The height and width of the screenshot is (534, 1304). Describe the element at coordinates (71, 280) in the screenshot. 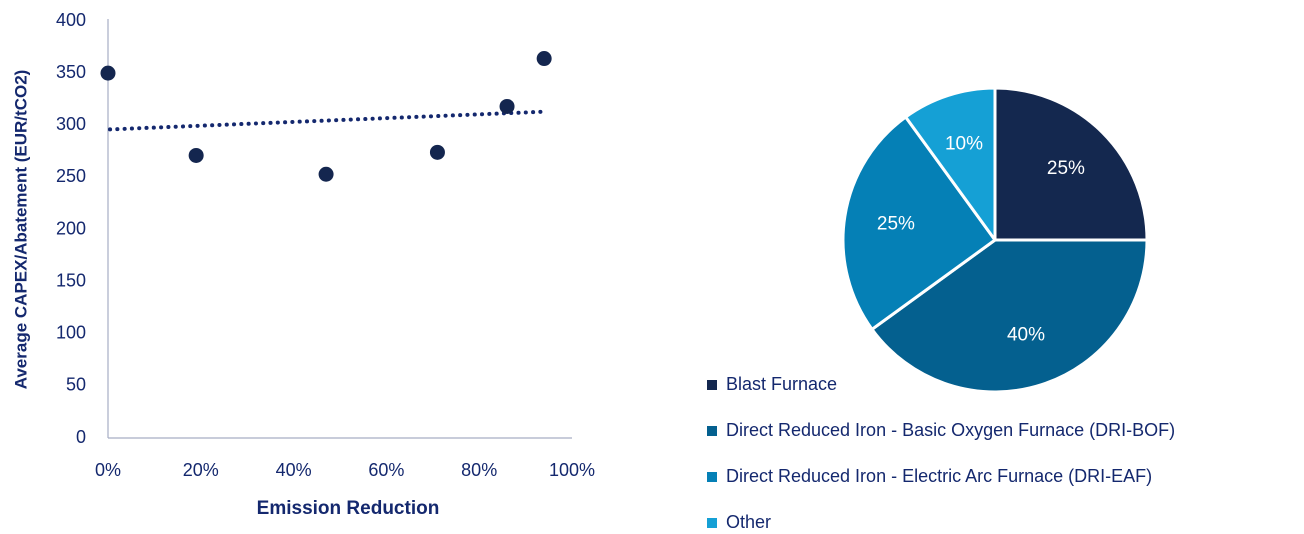

I see `y-tick-label: 150` at that location.